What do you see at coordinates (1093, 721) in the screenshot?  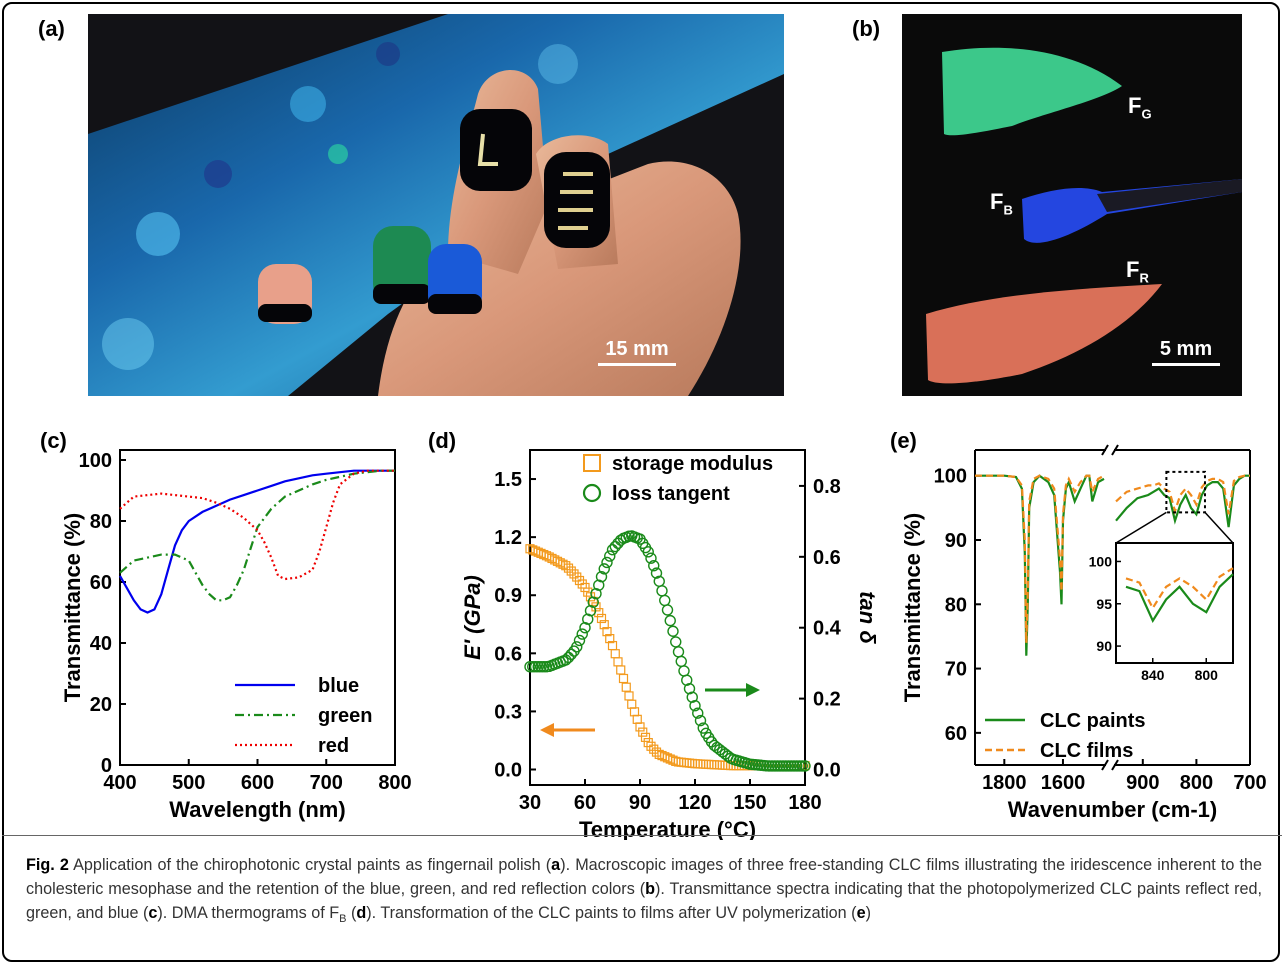 I see `legend-label-CLC-paints: CLC paints` at bounding box center [1093, 721].